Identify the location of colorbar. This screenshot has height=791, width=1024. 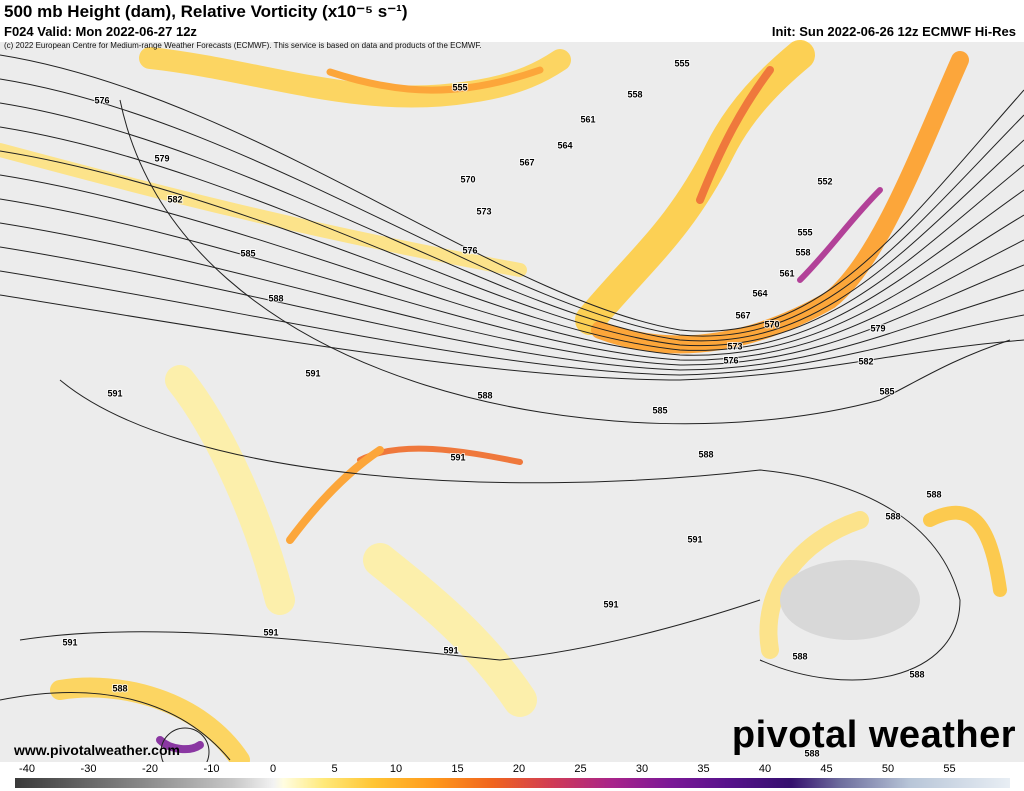
(512, 783).